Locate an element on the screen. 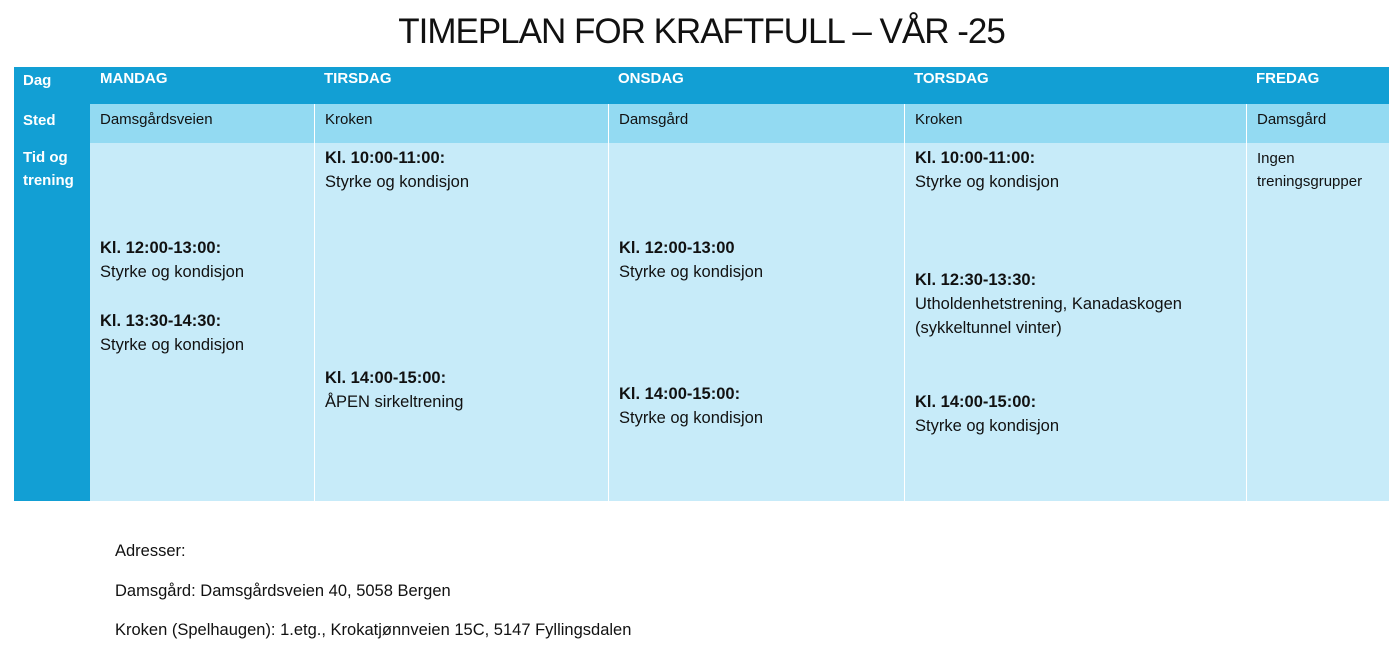 The width and height of the screenshot is (1393, 652). header-onsdag: ONSDAG is located at coordinates (756, 85).